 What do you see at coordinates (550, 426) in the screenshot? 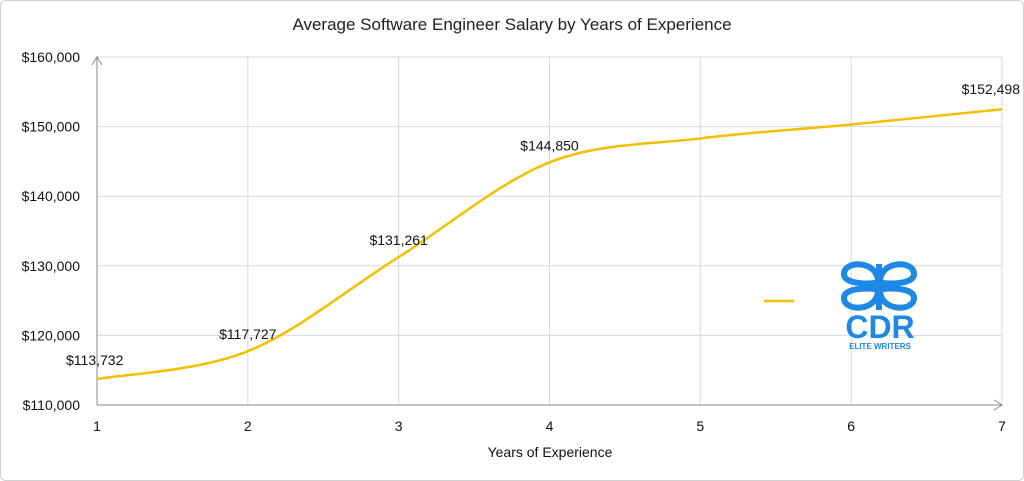
I see `x-tick-label: 4` at bounding box center [550, 426].